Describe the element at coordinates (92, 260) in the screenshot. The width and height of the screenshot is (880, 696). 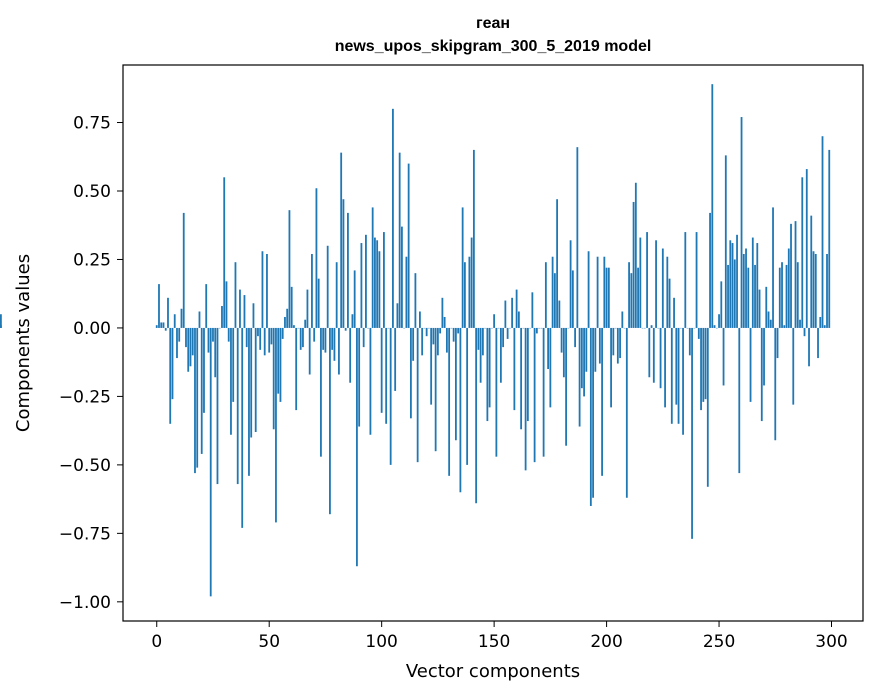
I see `y-tick-label: 0.25` at that location.